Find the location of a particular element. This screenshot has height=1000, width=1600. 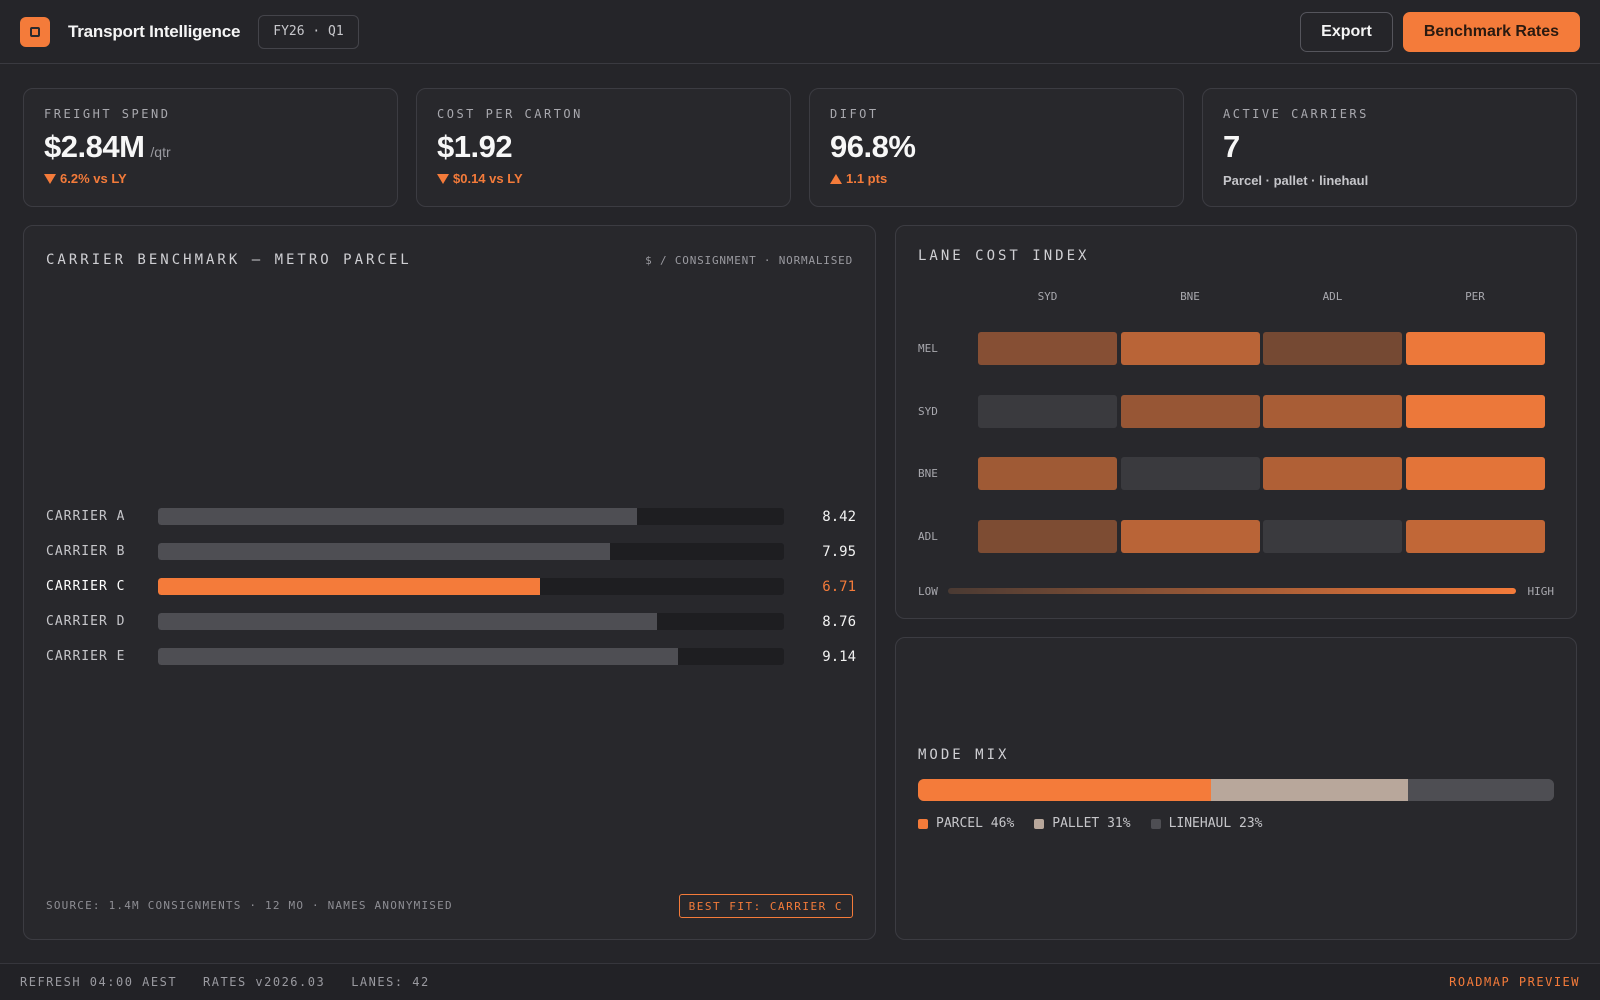

legend-item-parcel: PARCEL 46% is located at coordinates (966, 823).